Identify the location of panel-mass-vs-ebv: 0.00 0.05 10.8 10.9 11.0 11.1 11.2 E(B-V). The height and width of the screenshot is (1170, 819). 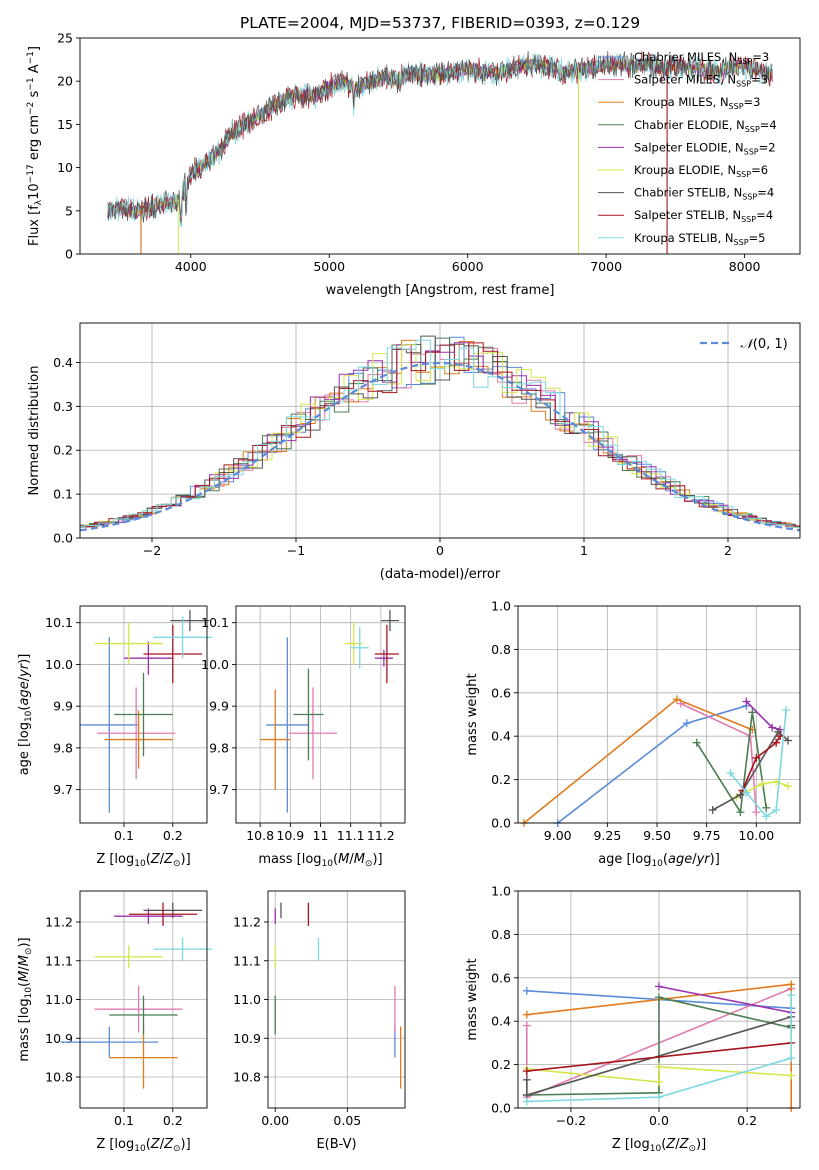
(319, 1021).